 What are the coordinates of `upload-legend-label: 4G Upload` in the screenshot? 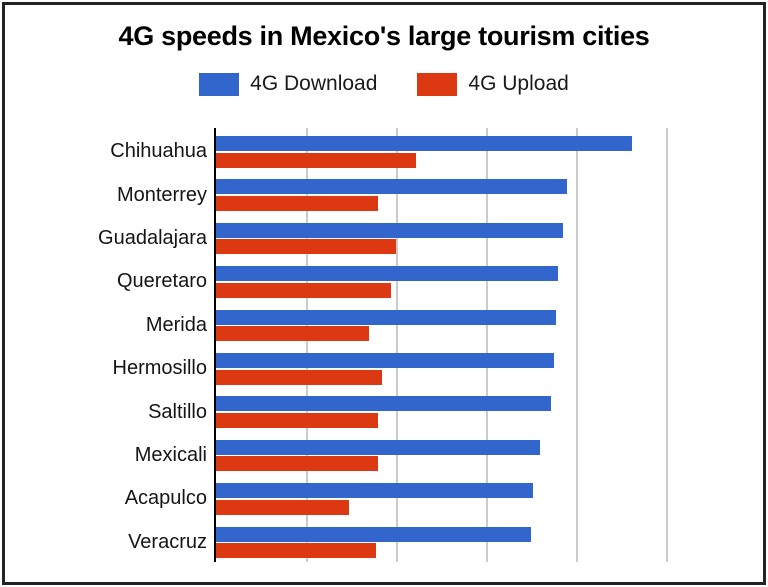 It's located at (518, 83).